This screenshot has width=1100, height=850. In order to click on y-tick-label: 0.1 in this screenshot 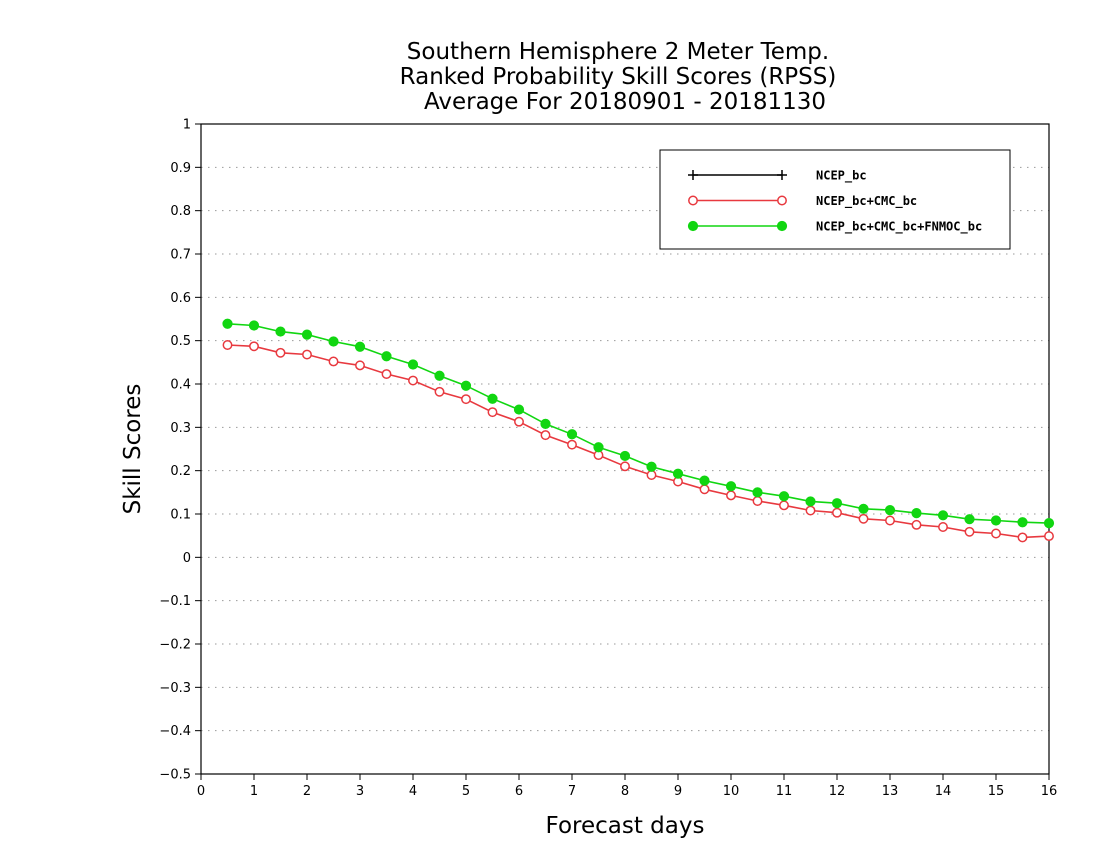, I will do `click(180, 515)`.